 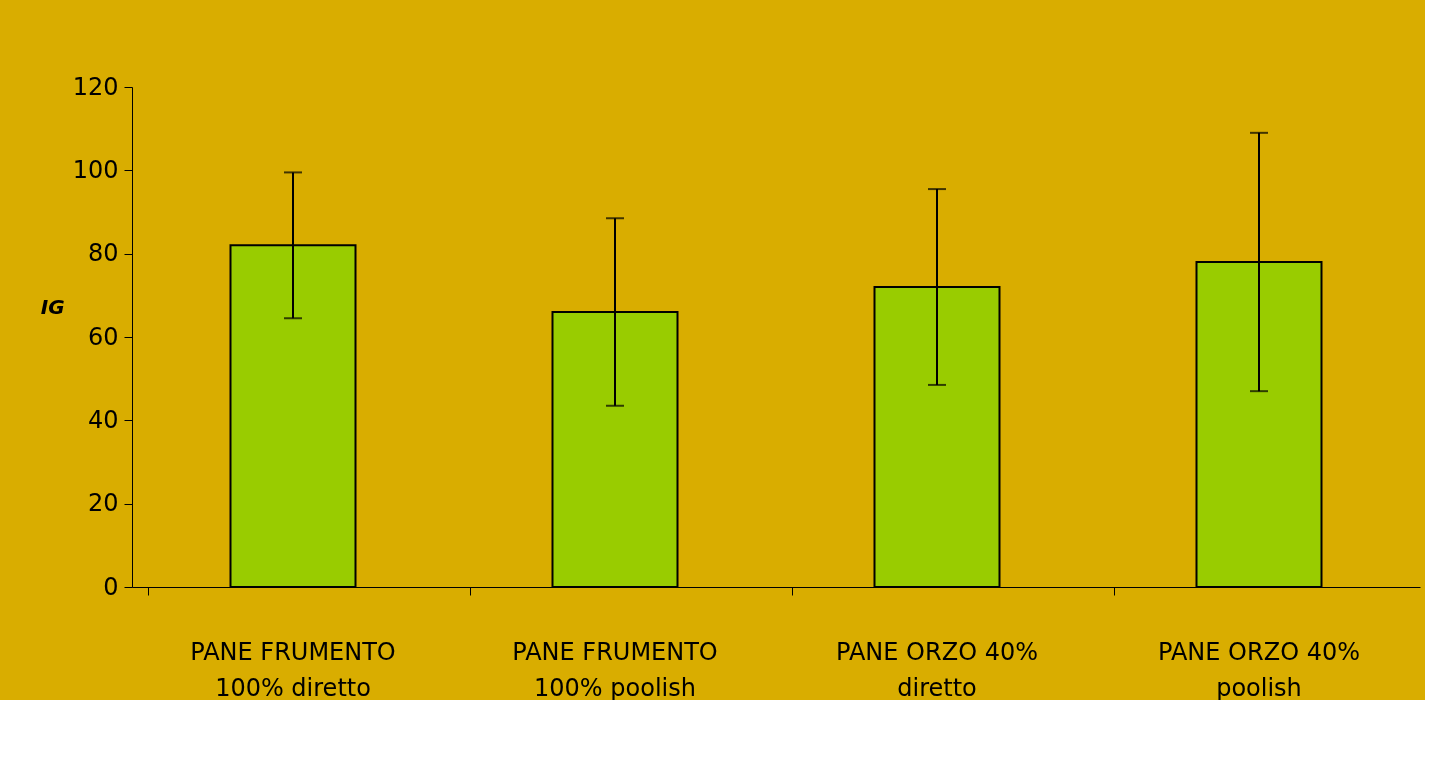 What do you see at coordinates (95, 86) in the screenshot?
I see `y-tick-label: 120` at bounding box center [95, 86].